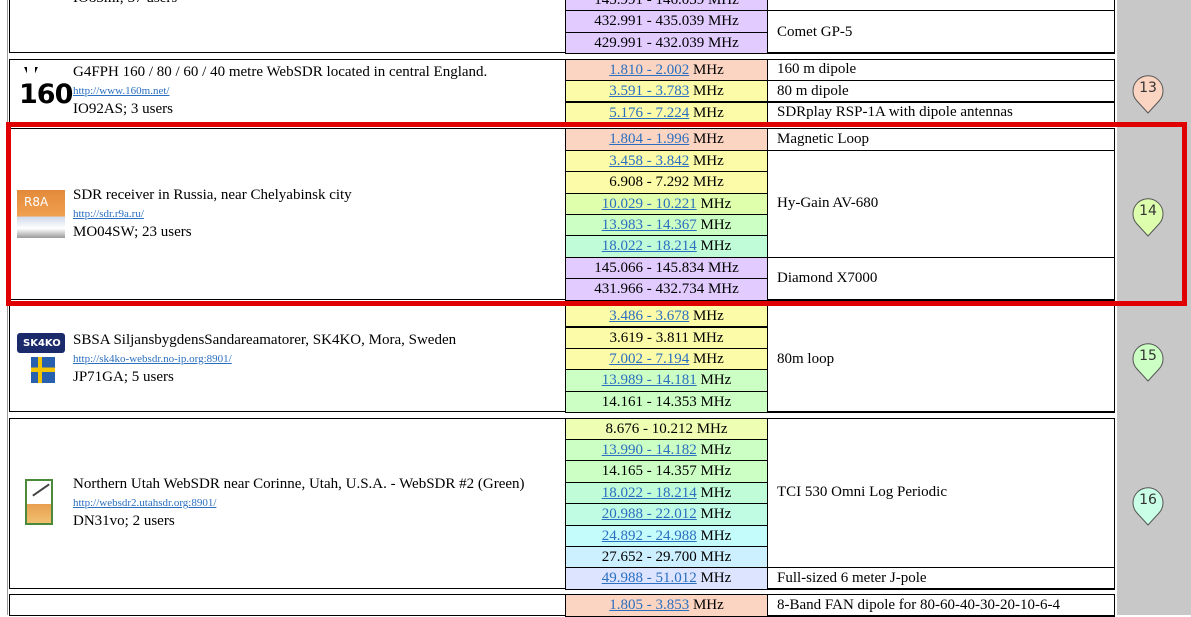  I want to click on station-url: http://www.160m.net/, so click(121, 90).